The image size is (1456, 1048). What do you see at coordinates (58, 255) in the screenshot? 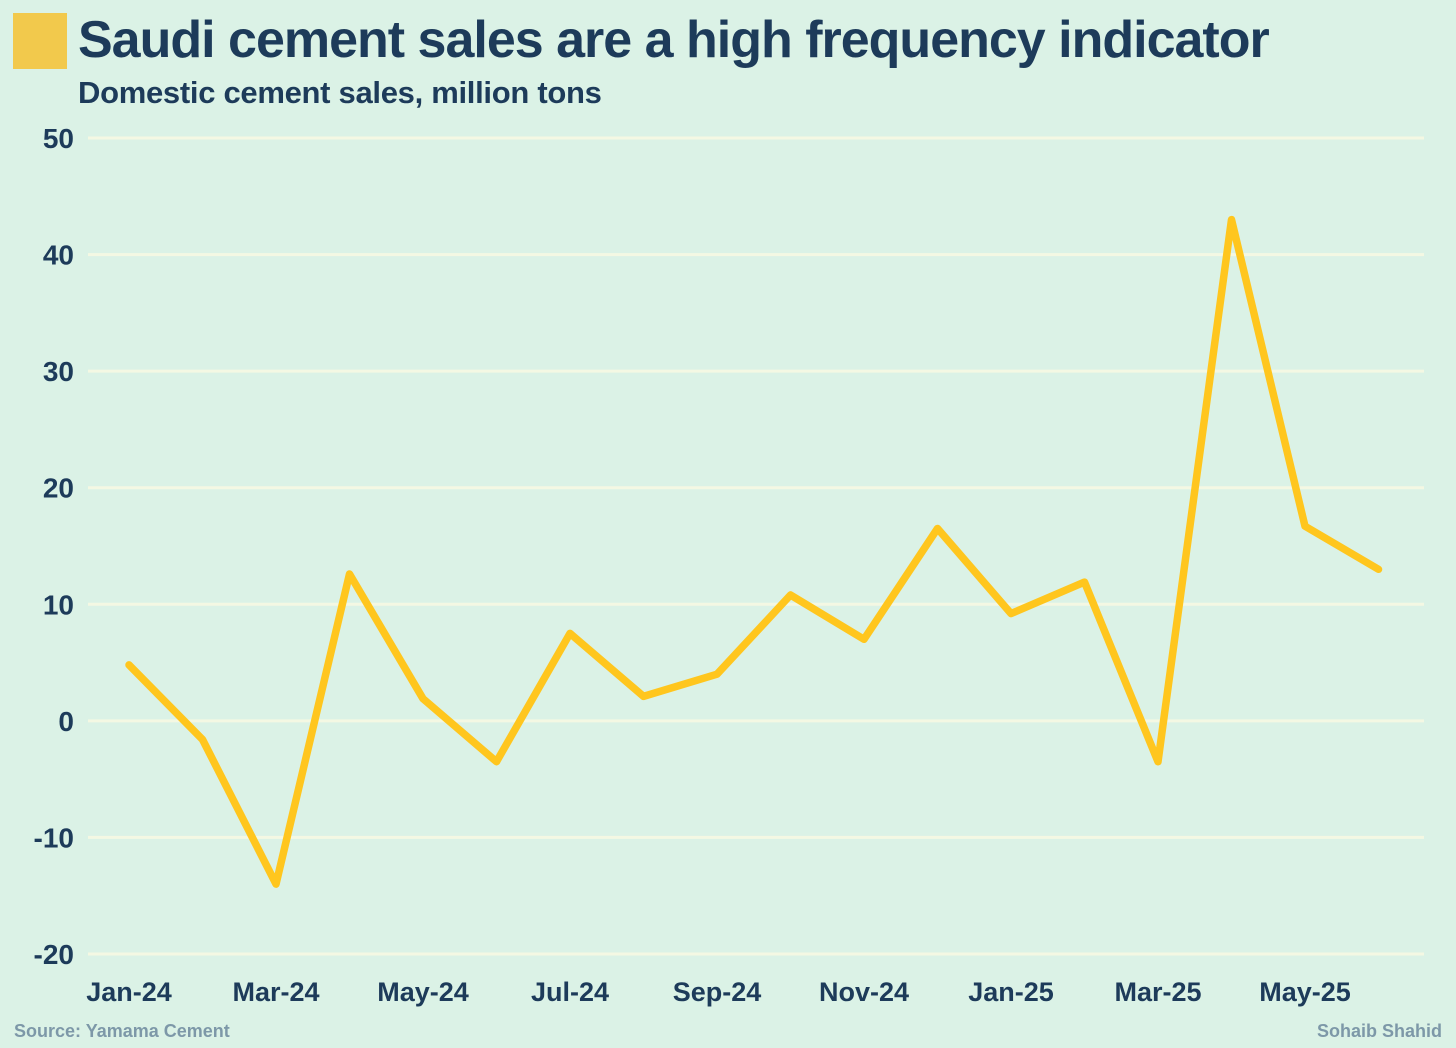
I see `y-axis-tick-label: 40` at bounding box center [58, 255].